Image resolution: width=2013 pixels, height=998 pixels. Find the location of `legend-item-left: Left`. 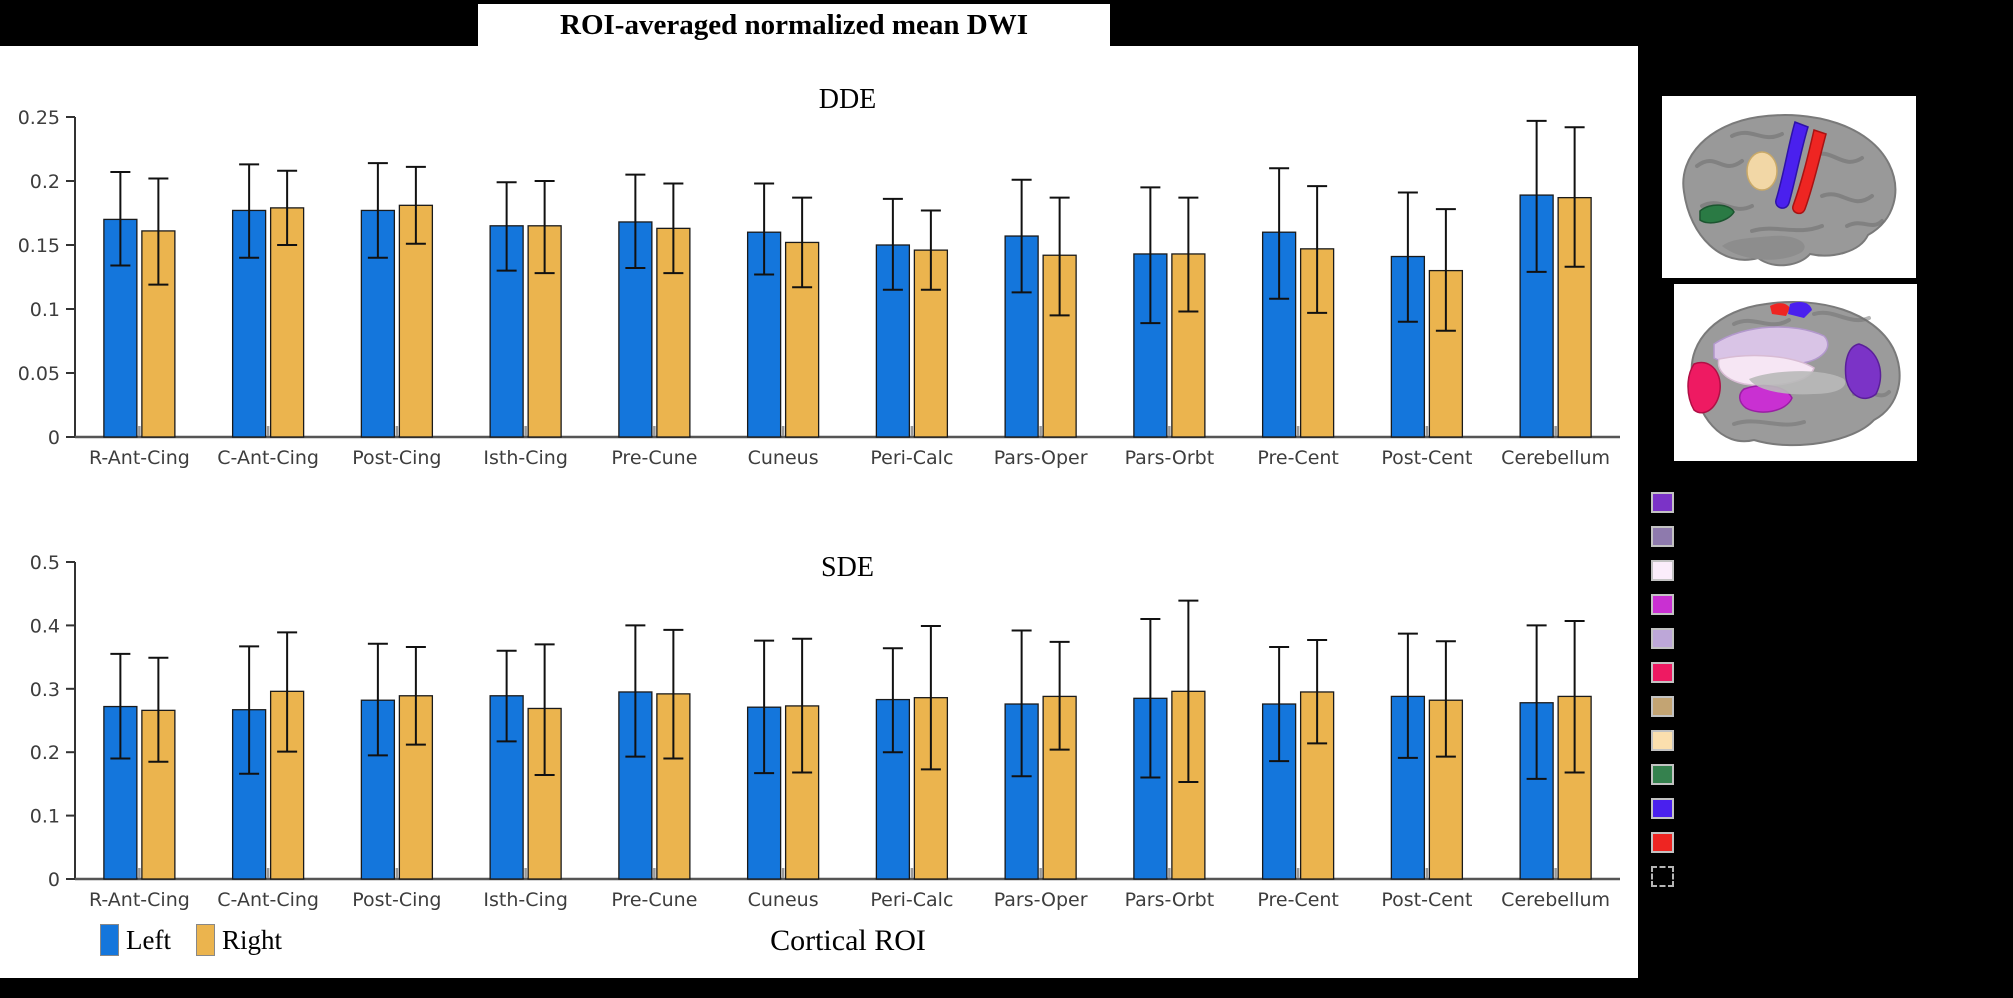

legend-item-left: Left is located at coordinates (135, 940).